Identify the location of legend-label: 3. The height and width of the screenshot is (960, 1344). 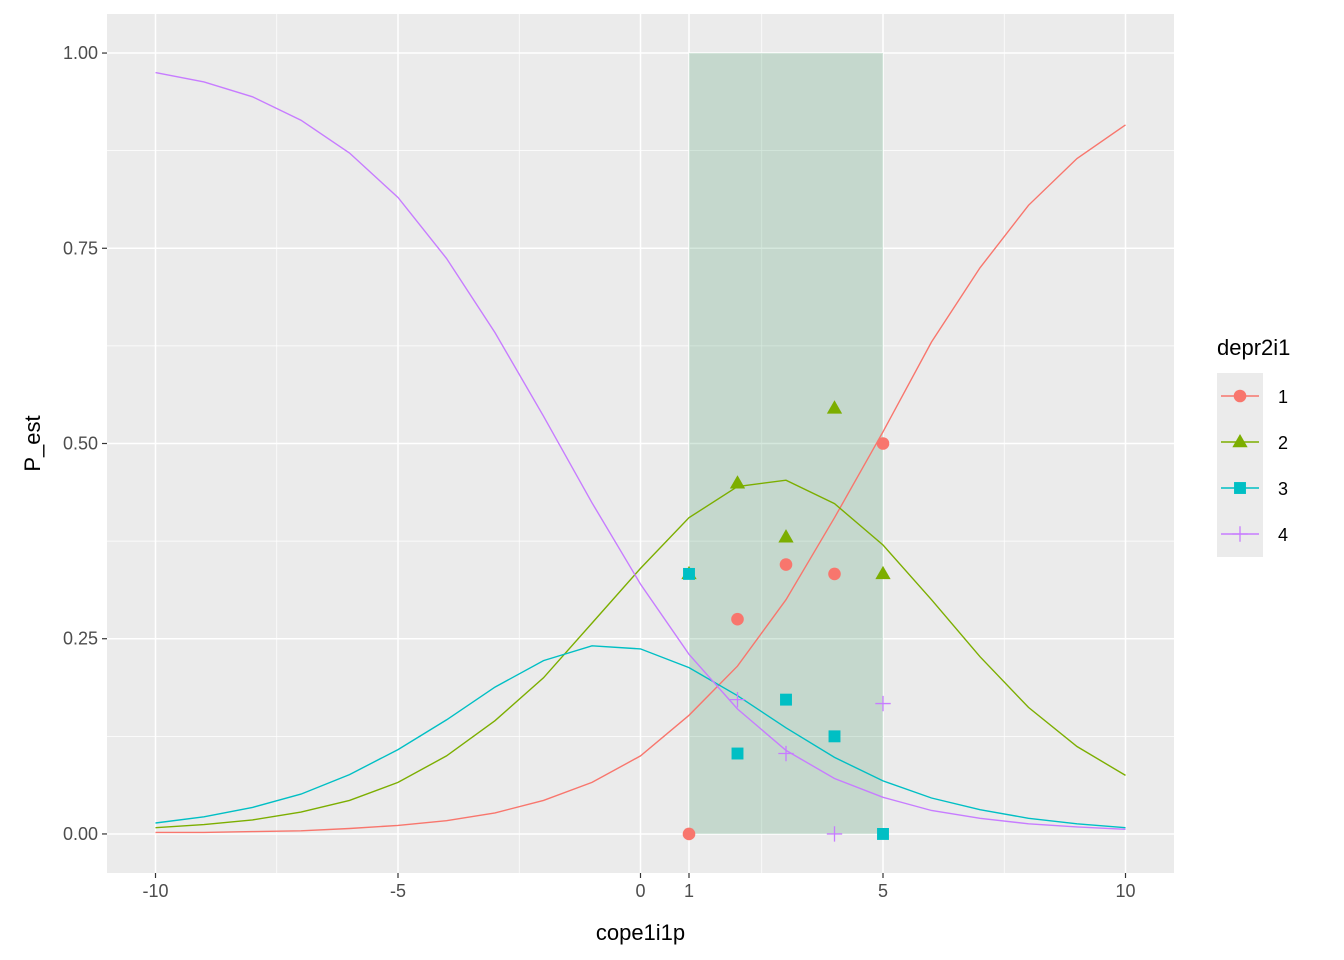
(1283, 489).